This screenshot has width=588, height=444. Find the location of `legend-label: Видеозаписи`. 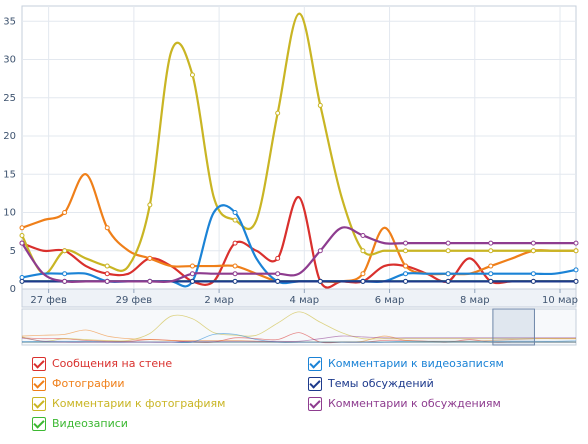

legend-label: Видеозаписи is located at coordinates (90, 423).